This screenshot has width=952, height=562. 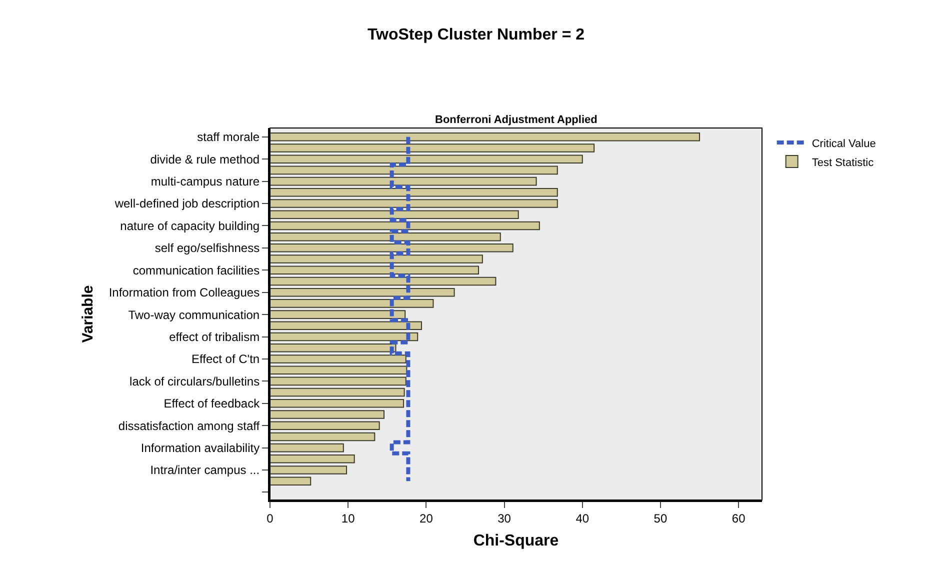 What do you see at coordinates (195, 381) in the screenshot?
I see `y-tick-label: lack of circulars/bulletins` at bounding box center [195, 381].